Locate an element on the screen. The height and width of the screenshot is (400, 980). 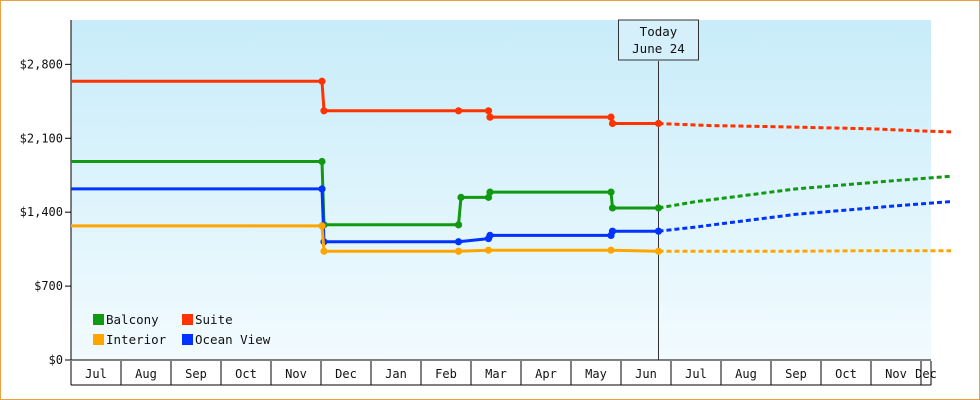
legend-label-ocean-view: Ocean View is located at coordinates (233, 339).